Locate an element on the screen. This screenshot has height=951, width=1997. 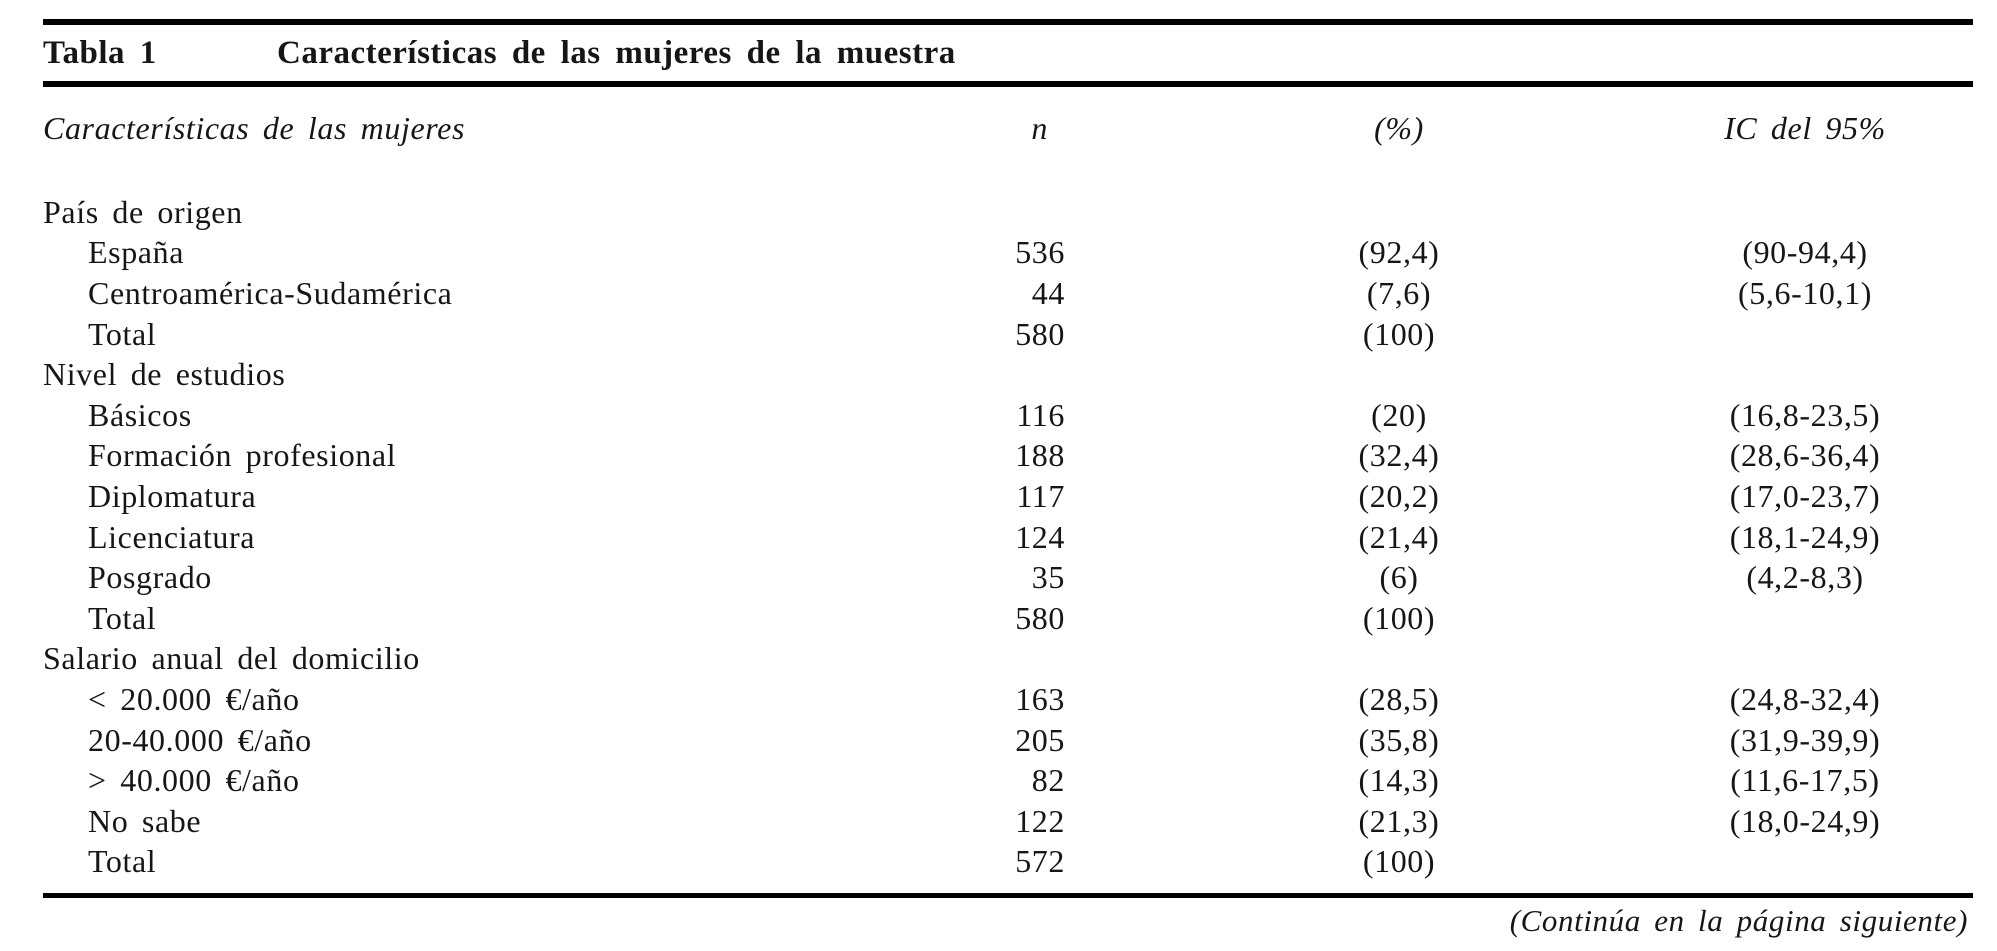
cell-percent: (20) is located at coordinates (1399, 414).